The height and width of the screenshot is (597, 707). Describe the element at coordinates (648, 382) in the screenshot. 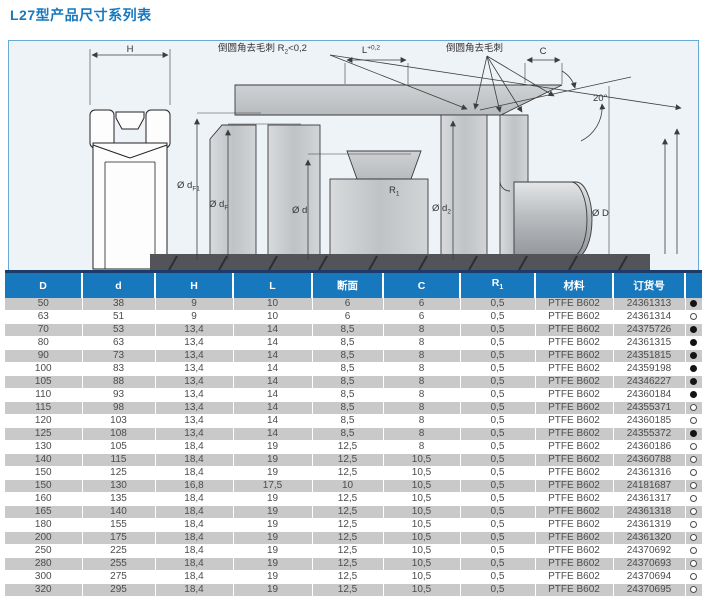

I see `cell-order_no: 24346227` at that location.